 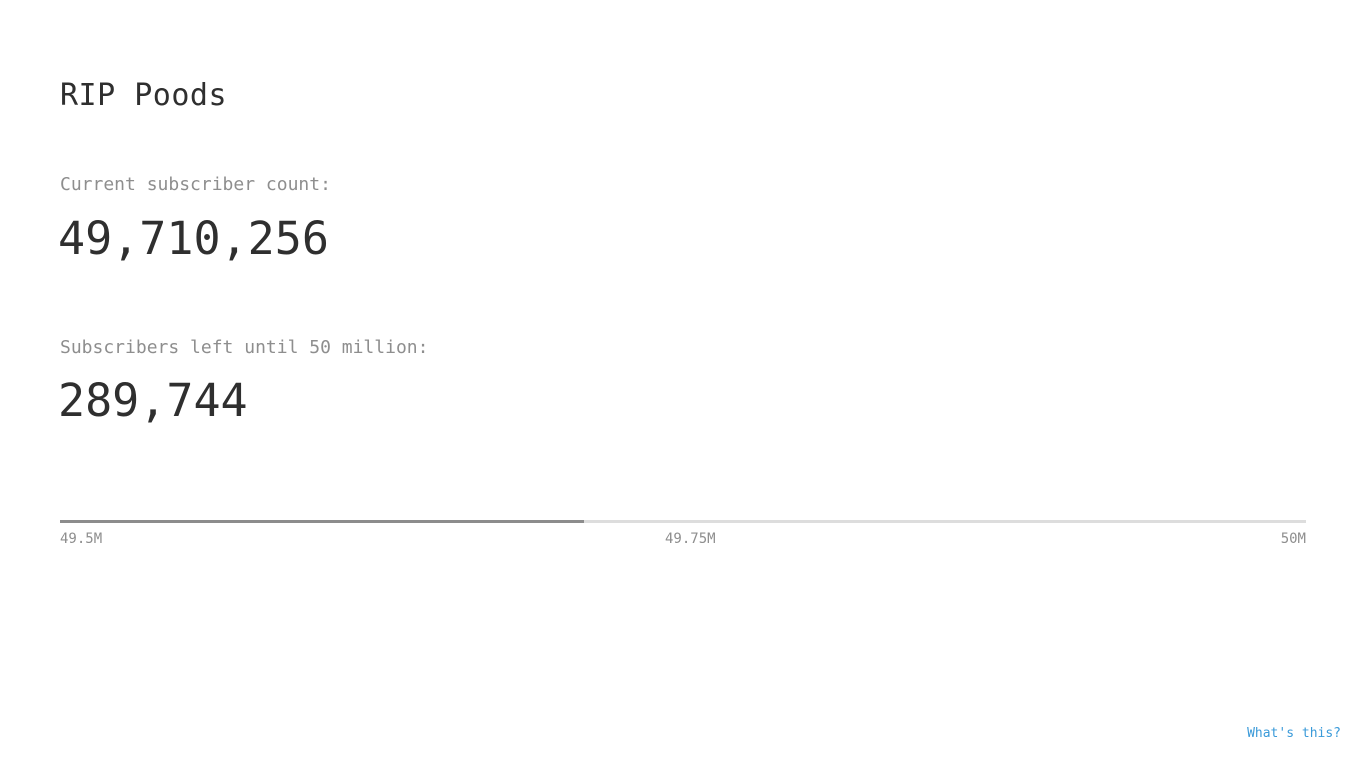 I want to click on subscribers-left-label: Subscribers left until 50 million:, so click(x=244, y=347).